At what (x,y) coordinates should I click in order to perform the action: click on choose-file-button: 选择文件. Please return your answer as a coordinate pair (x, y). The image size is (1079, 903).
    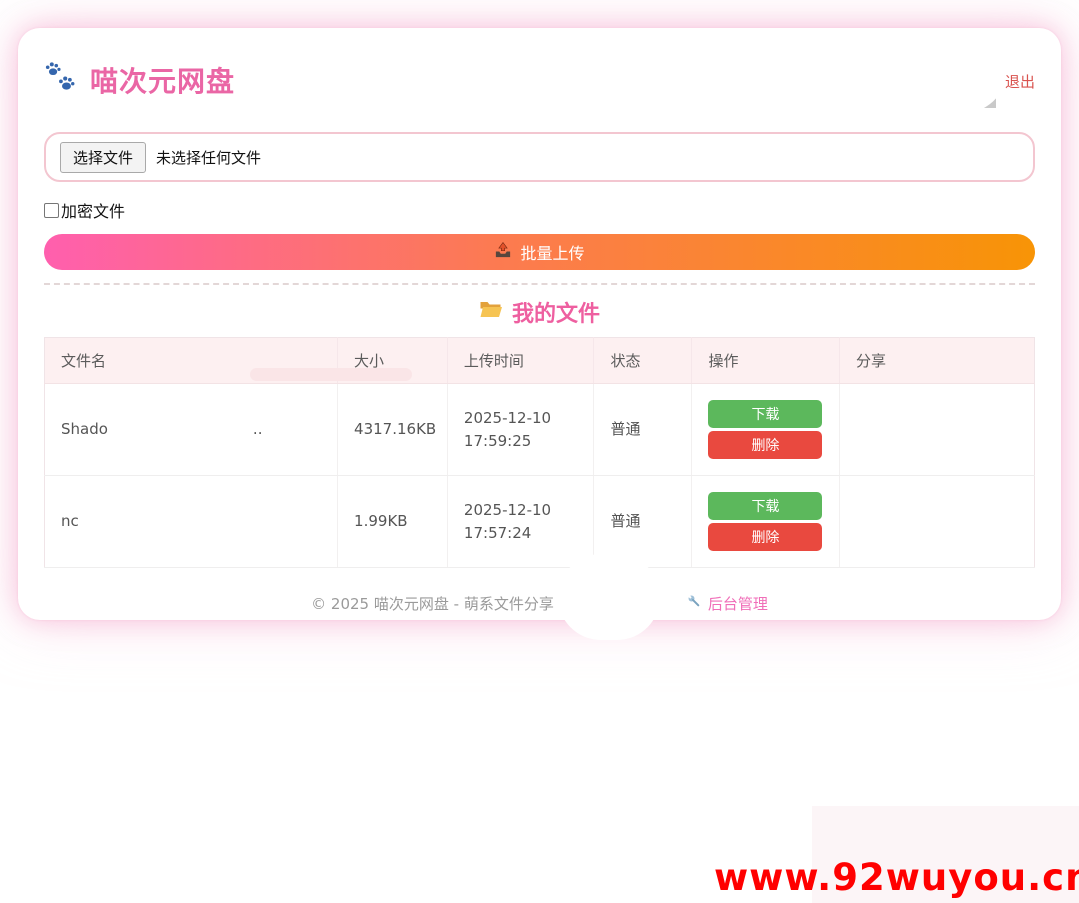
    Looking at the image, I should click on (103, 157).